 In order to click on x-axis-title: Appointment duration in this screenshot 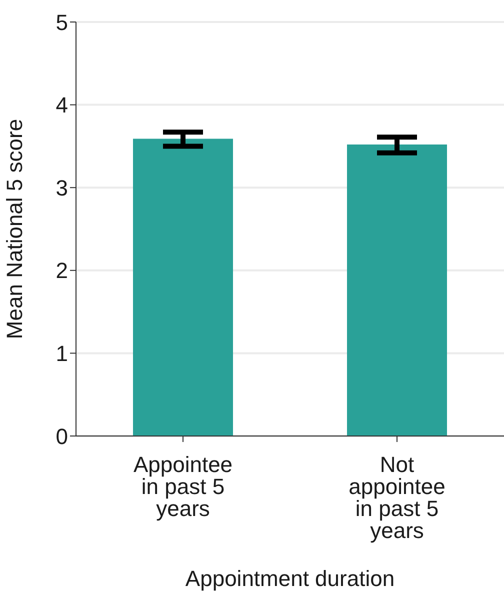, I will do `click(290, 578)`.